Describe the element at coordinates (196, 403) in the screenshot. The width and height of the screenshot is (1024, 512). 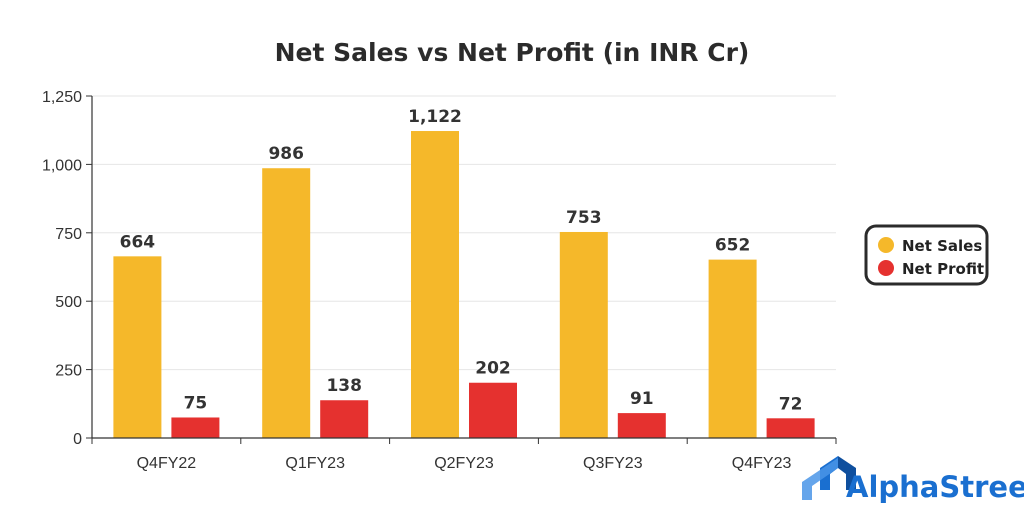
I see `data-label-net-profit: 75` at that location.